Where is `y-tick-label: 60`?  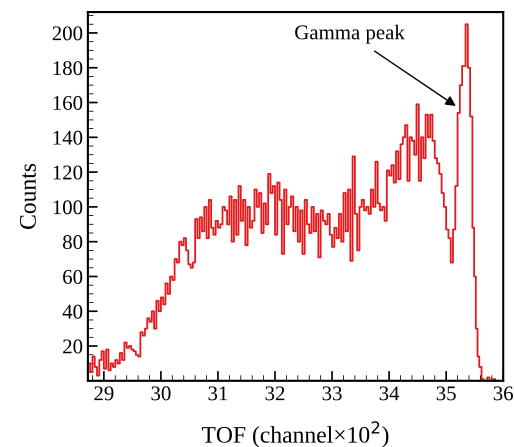 y-tick-label: 60 is located at coordinates (72, 277).